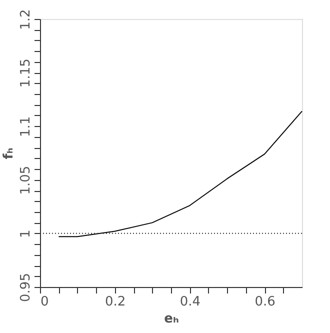 The width and height of the screenshot is (330, 333). Describe the element at coordinates (190, 302) in the screenshot. I see `x-tick-label: 0.4` at that location.